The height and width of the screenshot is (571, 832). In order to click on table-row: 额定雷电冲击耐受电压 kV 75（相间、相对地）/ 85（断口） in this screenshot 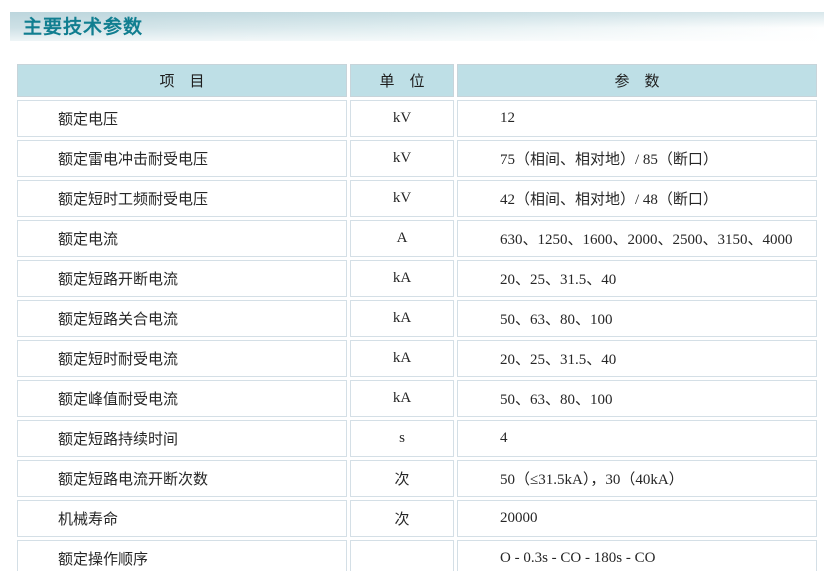, I will do `click(417, 158)`.